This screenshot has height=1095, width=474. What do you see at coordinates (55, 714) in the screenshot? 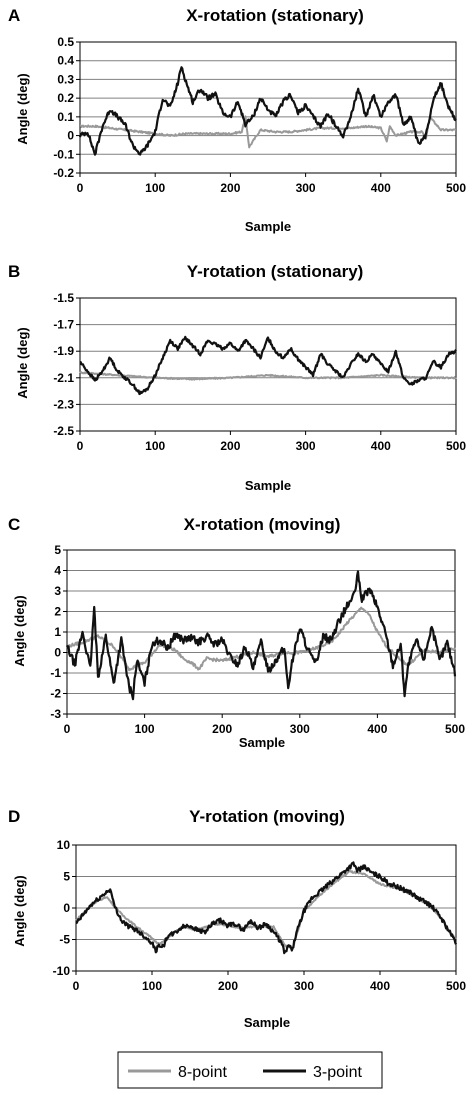
I see `y-tick-label: -3` at bounding box center [55, 714].